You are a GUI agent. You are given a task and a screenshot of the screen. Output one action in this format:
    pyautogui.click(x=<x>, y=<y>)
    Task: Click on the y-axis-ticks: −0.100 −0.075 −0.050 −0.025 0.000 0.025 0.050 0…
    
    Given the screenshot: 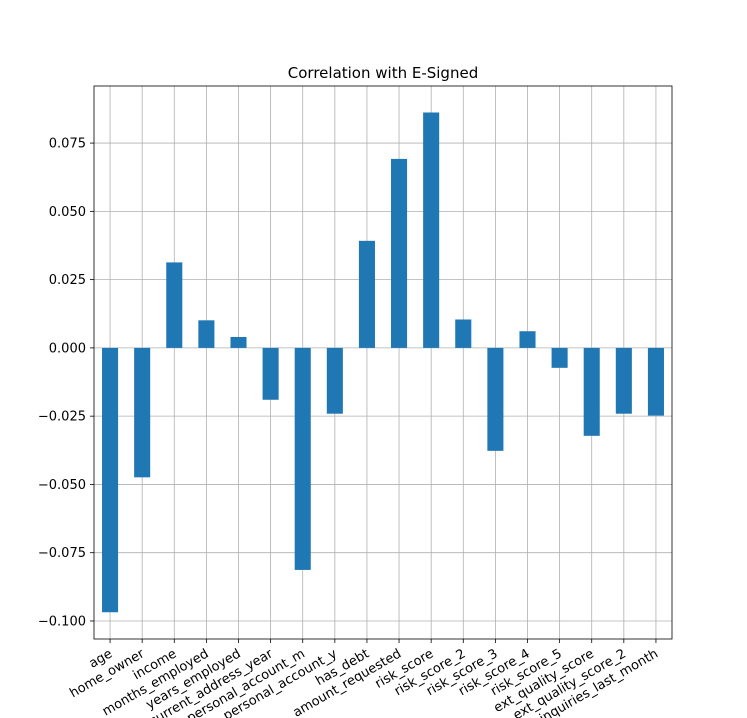 What is the action you would take?
    pyautogui.click(x=66, y=383)
    